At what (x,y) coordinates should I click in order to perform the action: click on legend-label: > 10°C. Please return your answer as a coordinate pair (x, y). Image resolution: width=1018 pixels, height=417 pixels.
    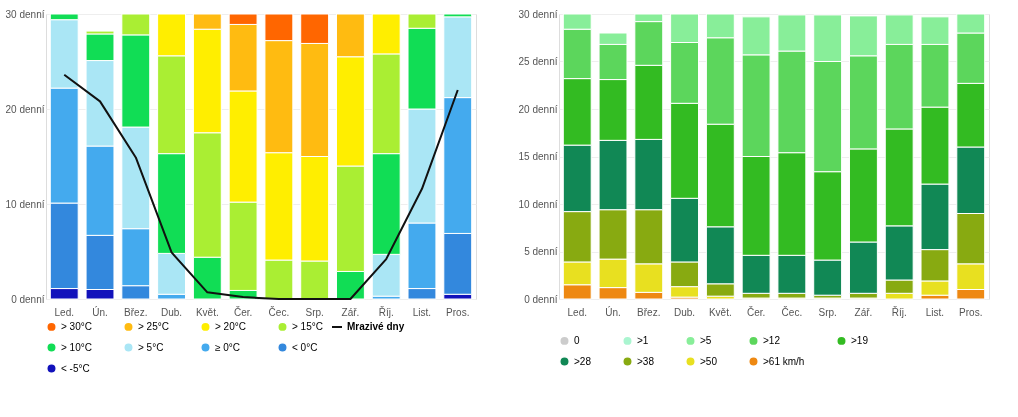
    Looking at the image, I should click on (76, 347).